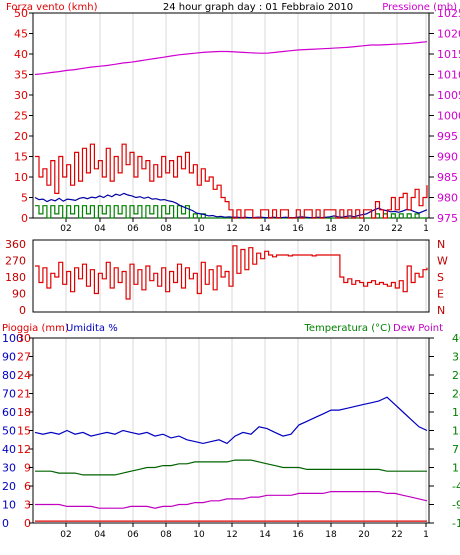  I want to click on wind-x-tick-label: 16, so click(298, 229).